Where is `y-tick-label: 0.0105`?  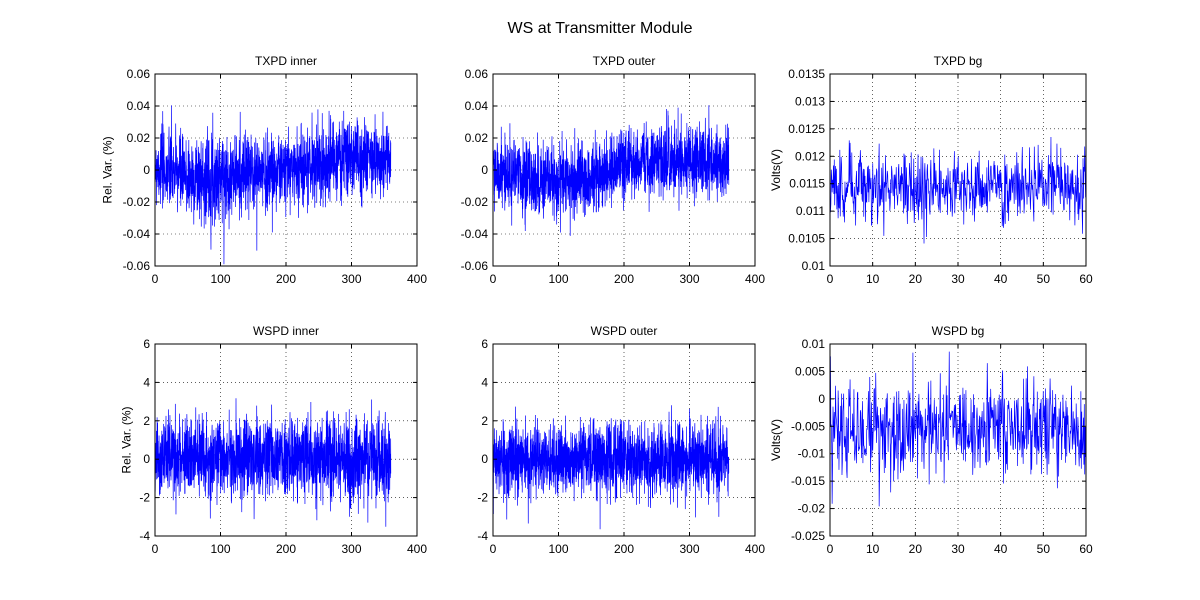
y-tick-label: 0.0105 is located at coordinates (806, 239).